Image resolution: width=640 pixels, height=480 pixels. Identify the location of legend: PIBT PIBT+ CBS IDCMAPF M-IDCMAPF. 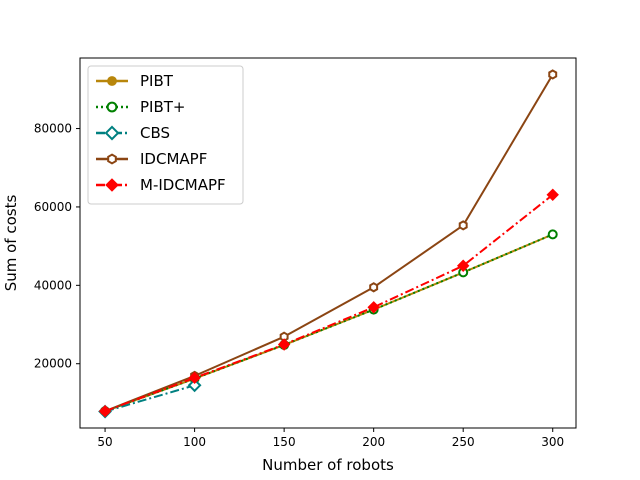
(165, 135).